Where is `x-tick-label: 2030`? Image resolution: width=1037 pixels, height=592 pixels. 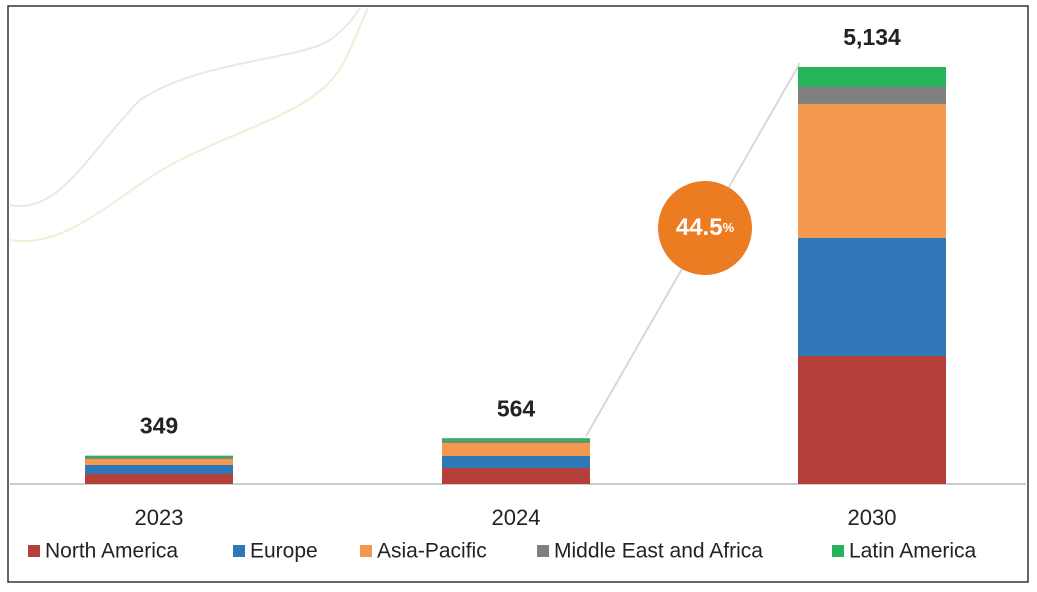
x-tick-label: 2030 is located at coordinates (872, 517).